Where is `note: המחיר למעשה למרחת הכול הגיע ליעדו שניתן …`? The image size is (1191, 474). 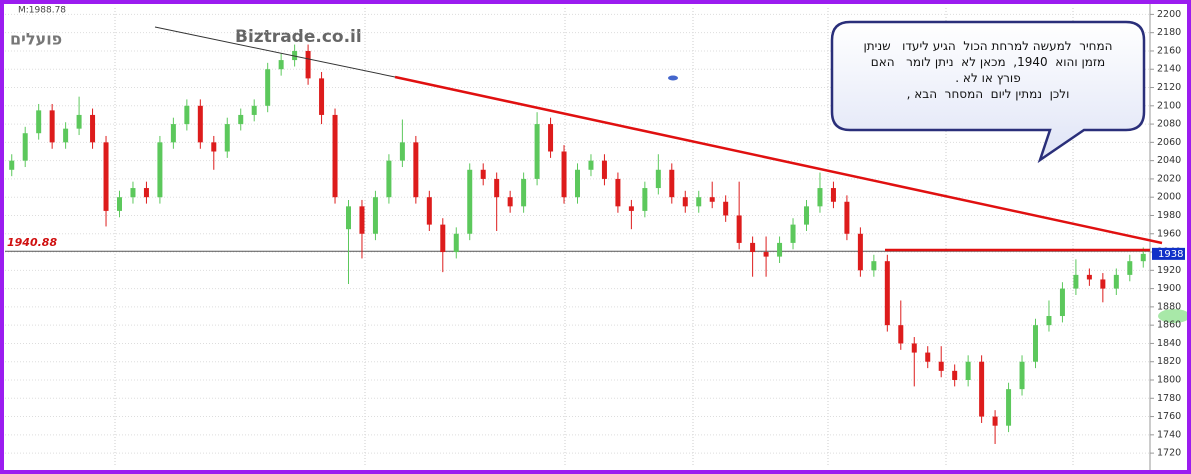 note: המחיר למעשה למרחת הכול הגיע ליעדו שניתן … is located at coordinates (988, 70).